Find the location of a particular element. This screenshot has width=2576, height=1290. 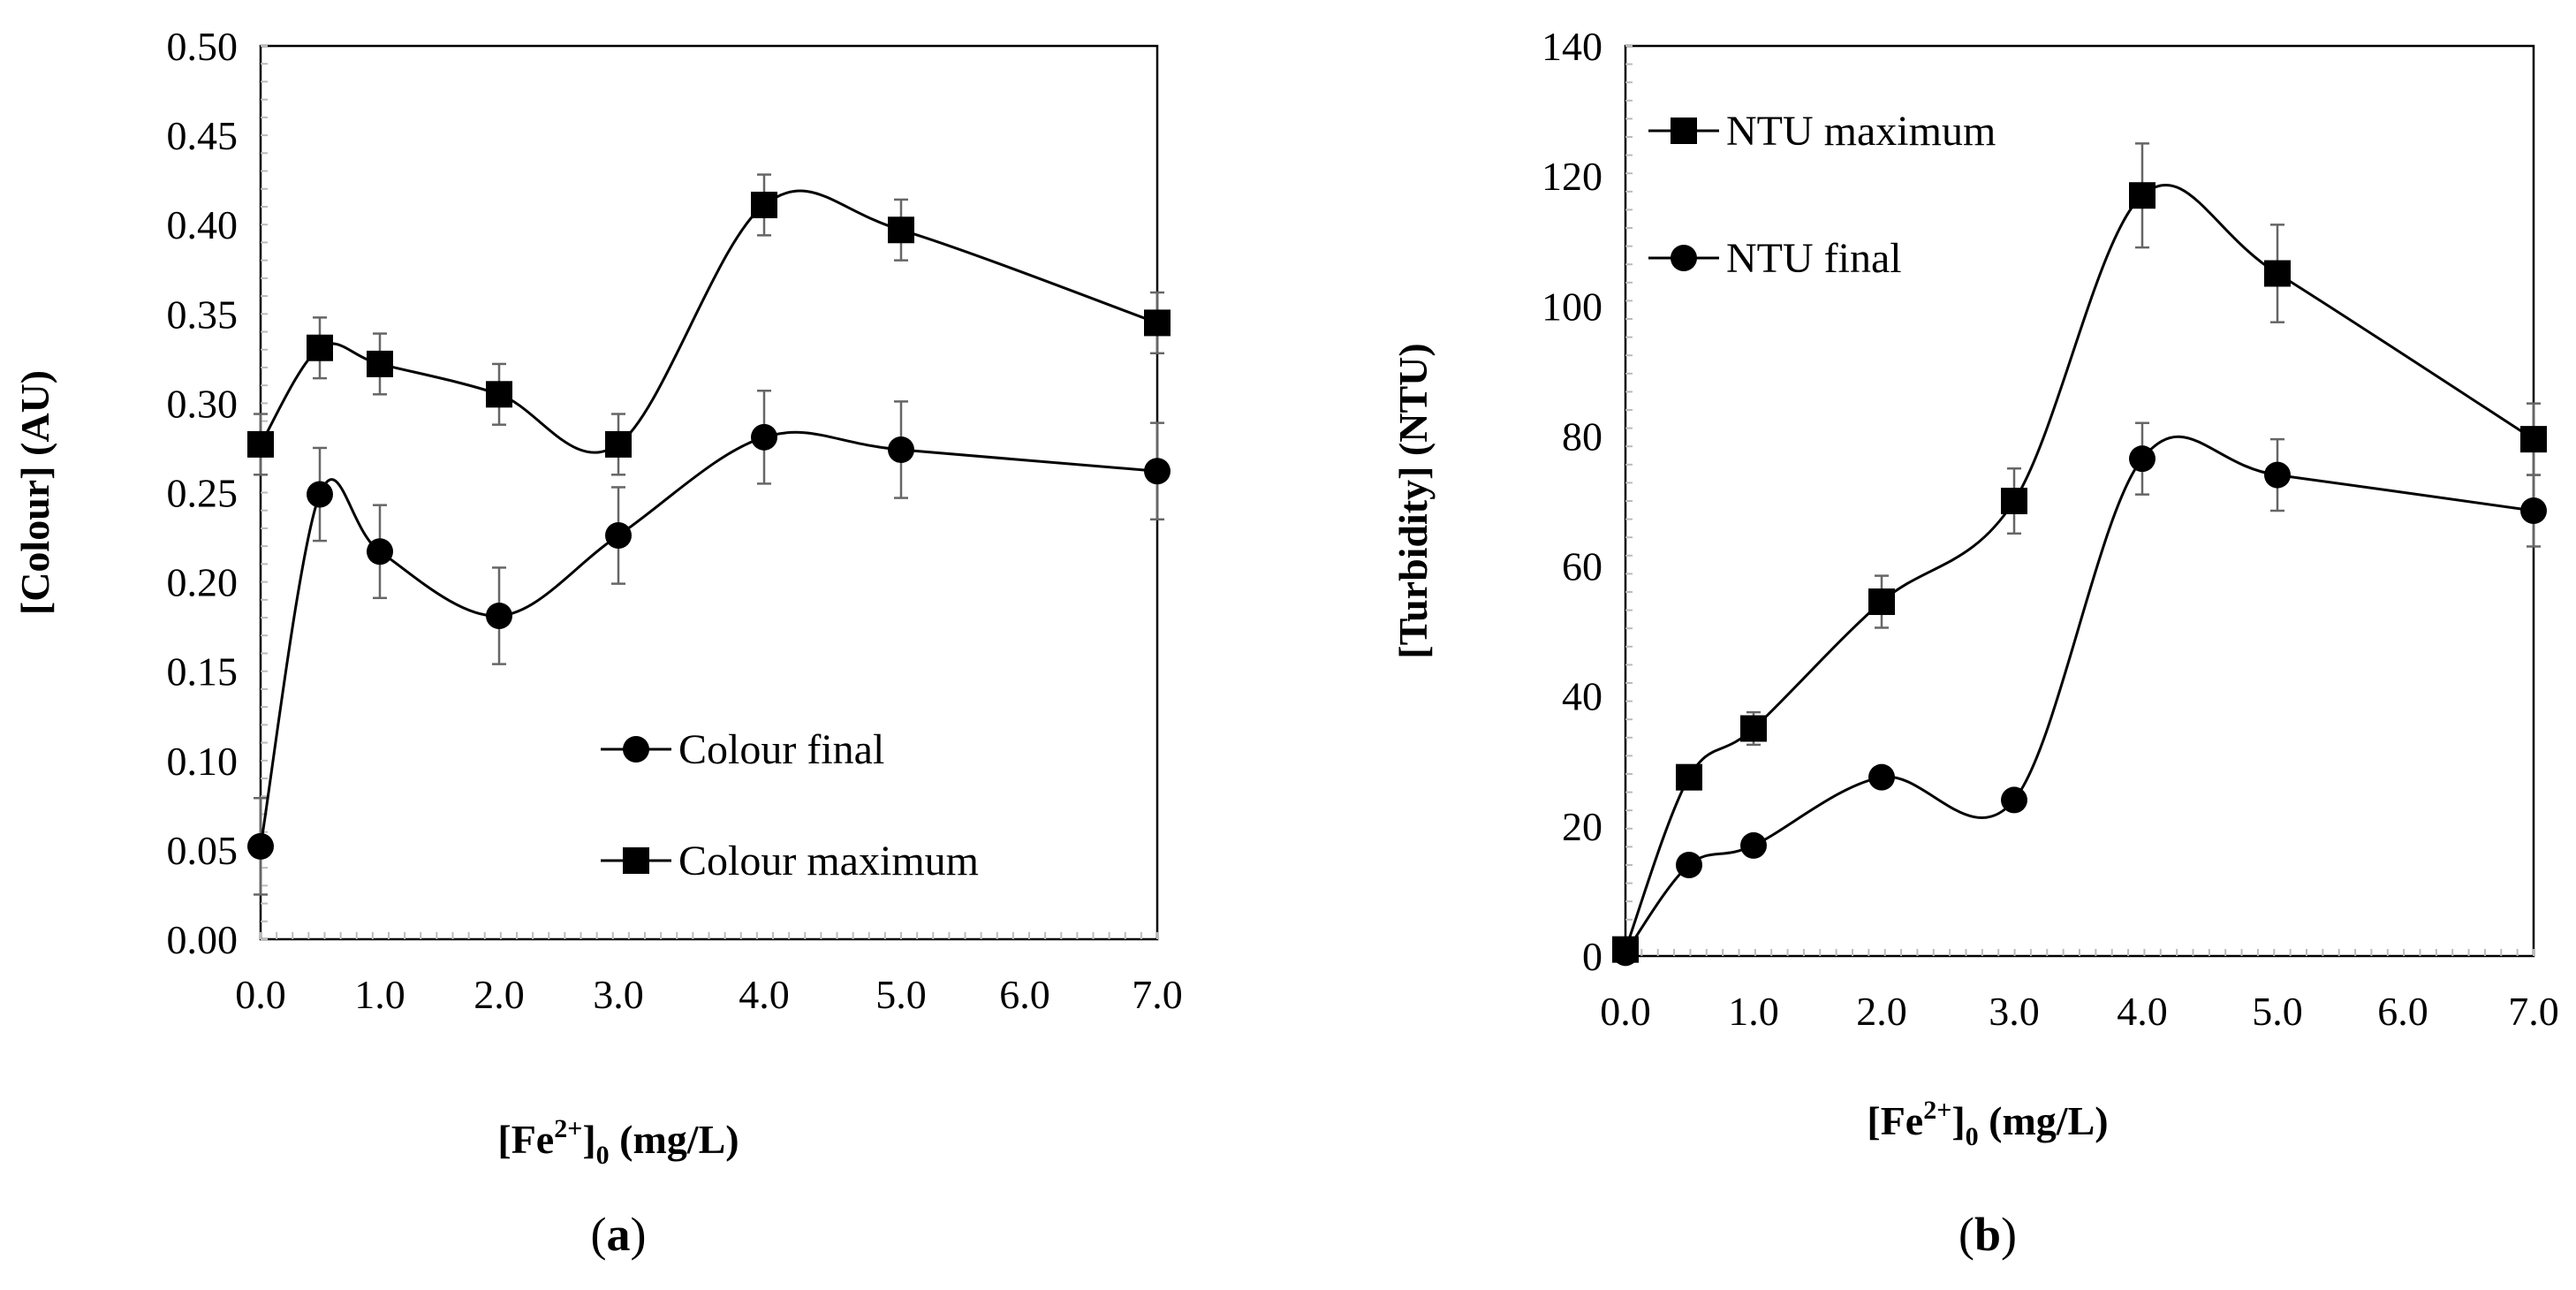

panel-caption: (b) is located at coordinates (1988, 1234).